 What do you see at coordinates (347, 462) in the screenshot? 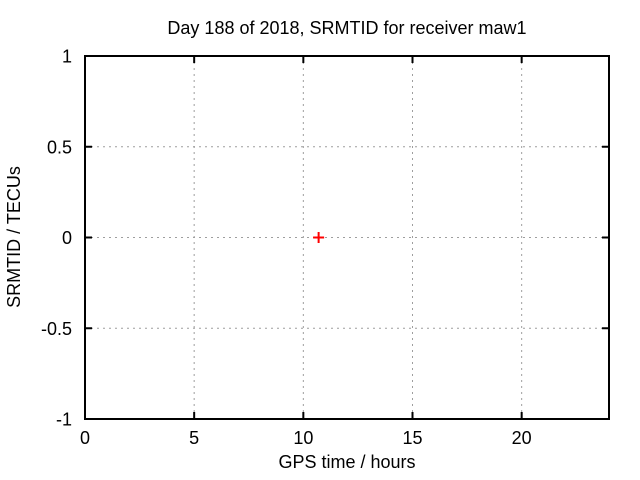
I see `x-axis-label: GPS time / hours` at bounding box center [347, 462].